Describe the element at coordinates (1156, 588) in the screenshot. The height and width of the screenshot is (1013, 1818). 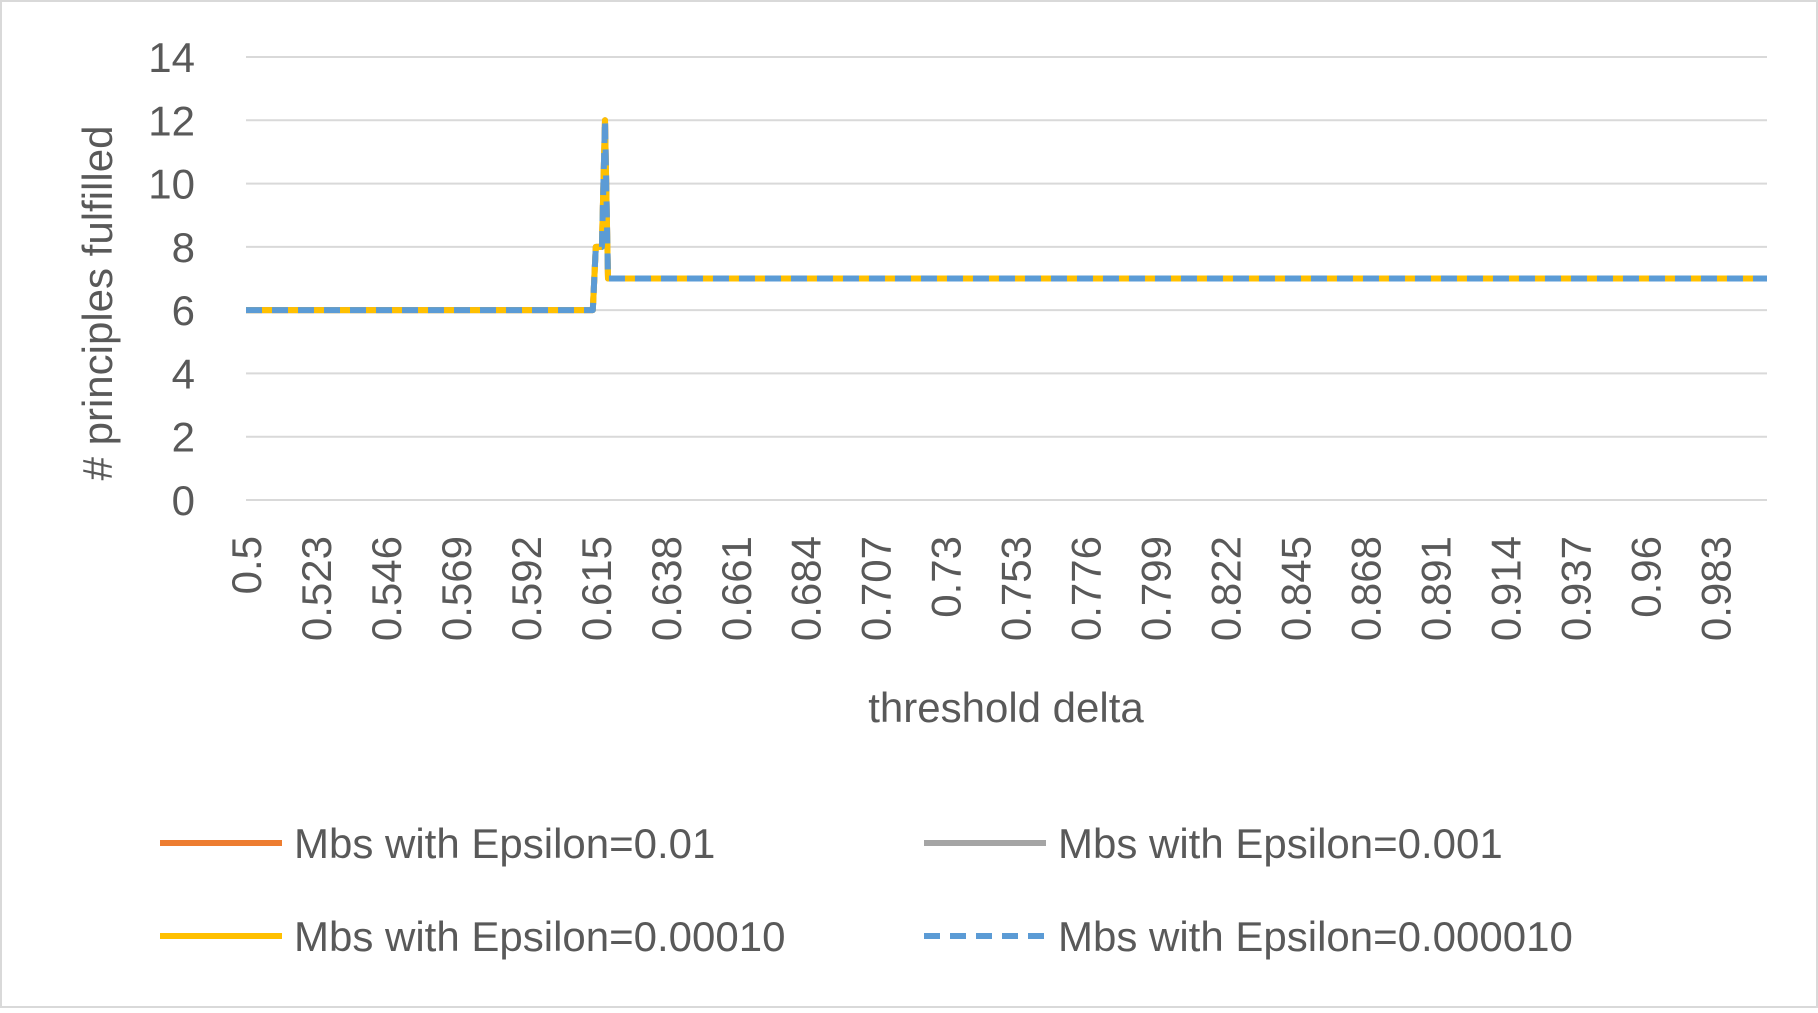
I see `x-tick-label: 0.799` at that location.